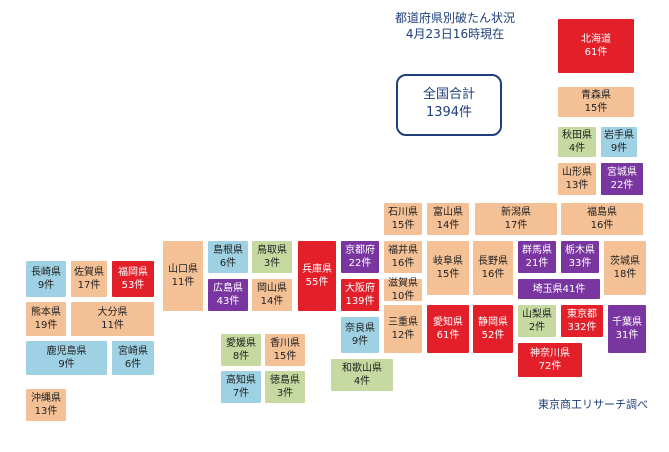 This screenshot has width=669, height=452. Describe the element at coordinates (619, 142) in the screenshot. I see `prefecture-iwate: 岩手県 9件` at that location.